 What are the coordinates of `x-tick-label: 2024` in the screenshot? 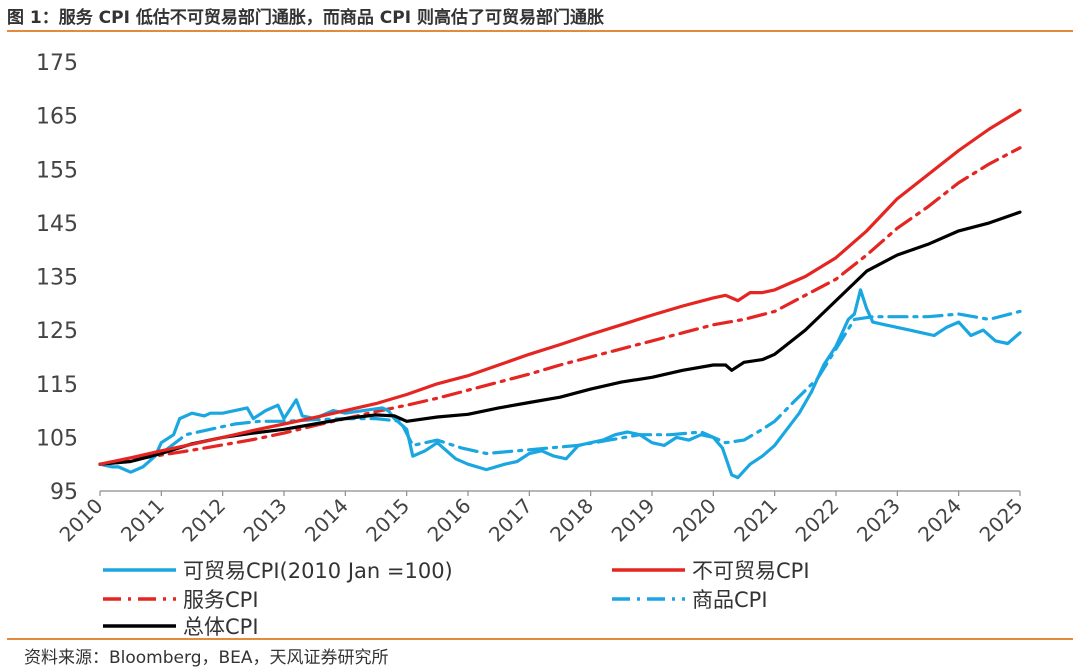 It's located at (939, 520).